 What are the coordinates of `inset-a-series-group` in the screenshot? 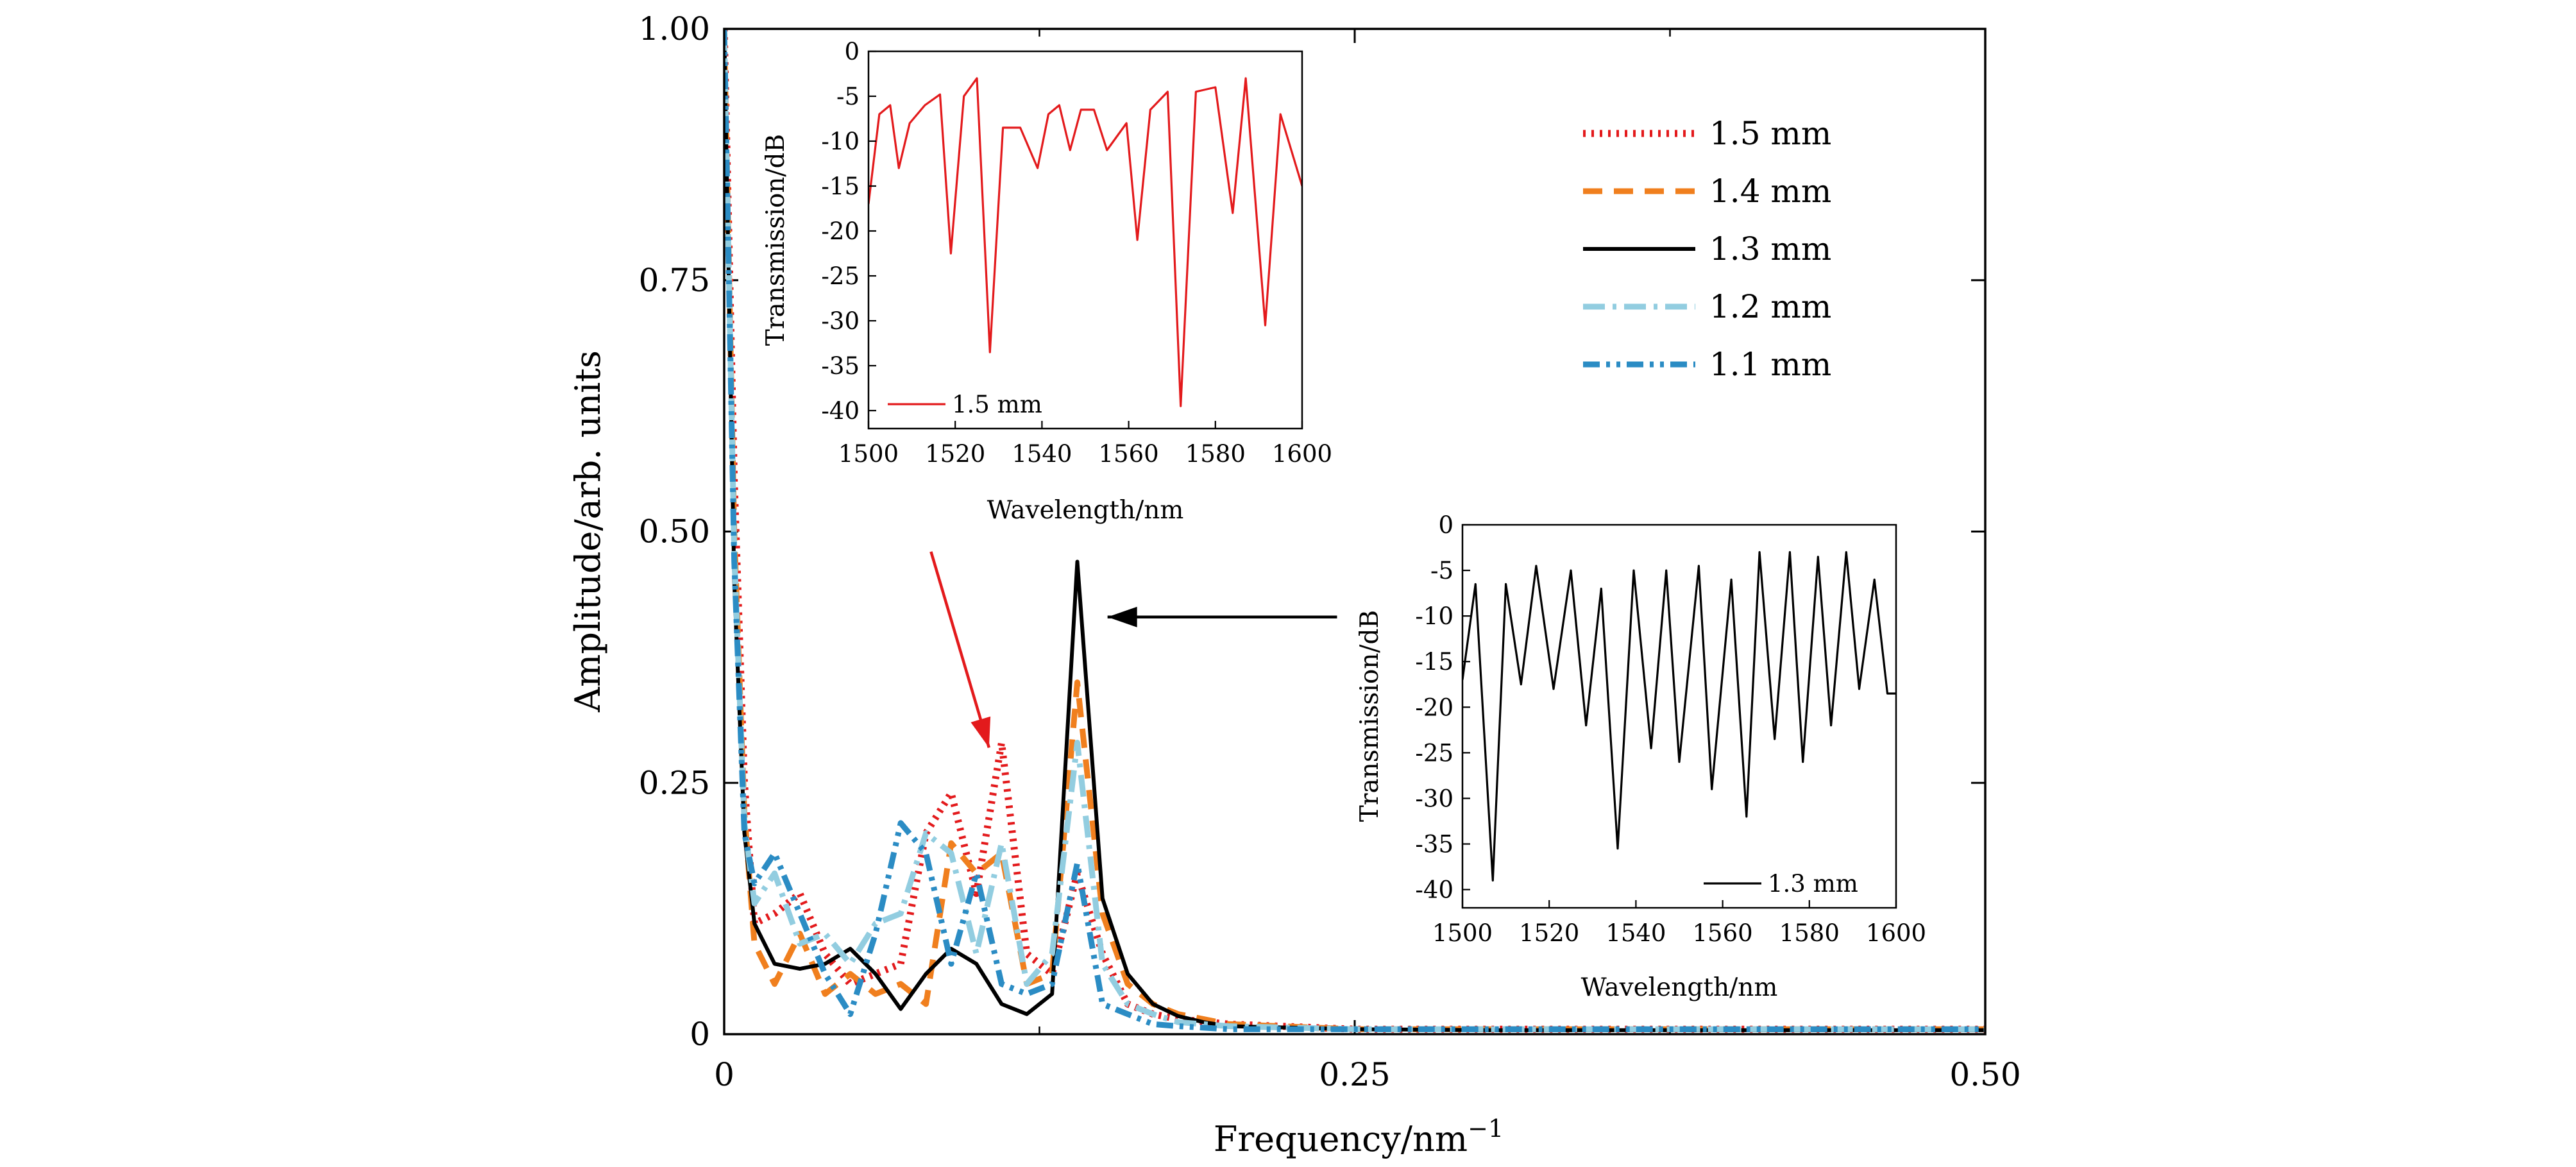 It's located at (1085, 242).